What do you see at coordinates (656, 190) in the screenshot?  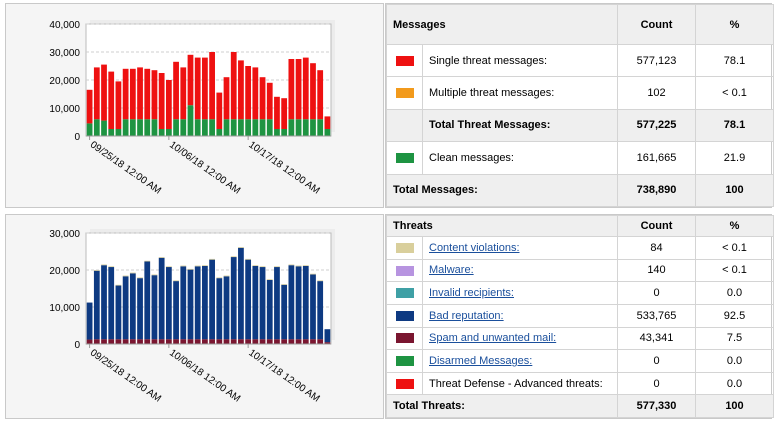 I see `row-count: 738,890` at bounding box center [656, 190].